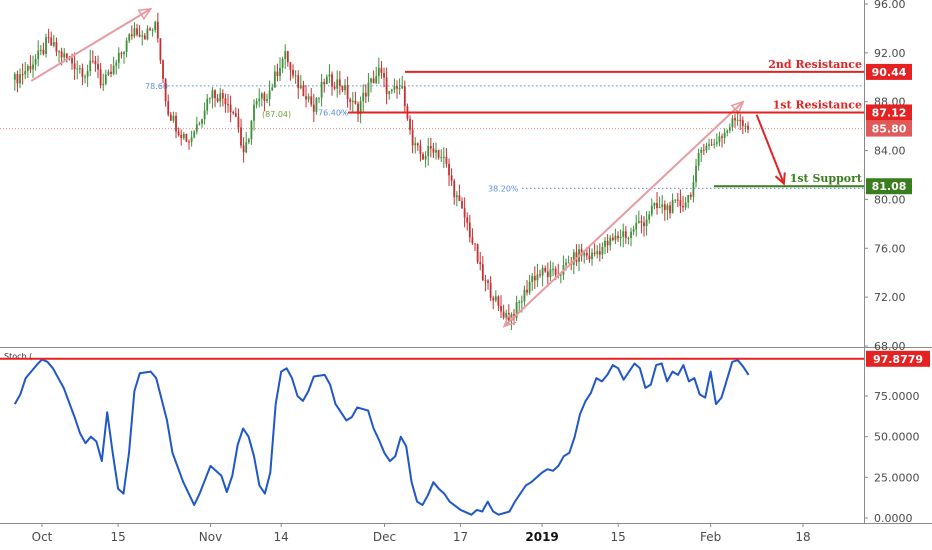  What do you see at coordinates (890, 53) in the screenshot?
I see `price-tick-label: 92.00` at bounding box center [890, 53].